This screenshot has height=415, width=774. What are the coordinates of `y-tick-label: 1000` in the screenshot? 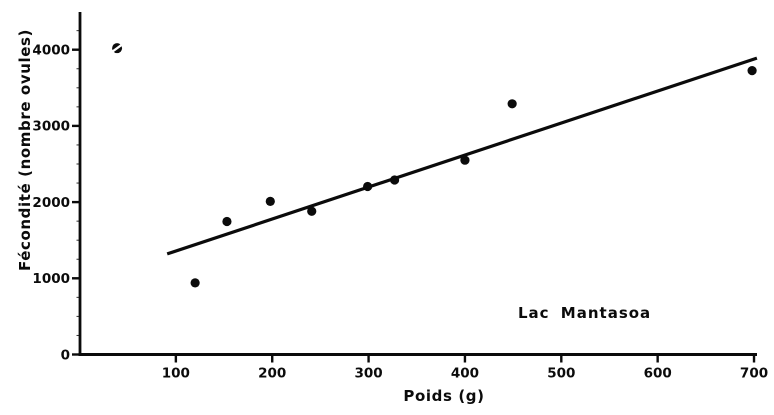 It's located at (51, 279).